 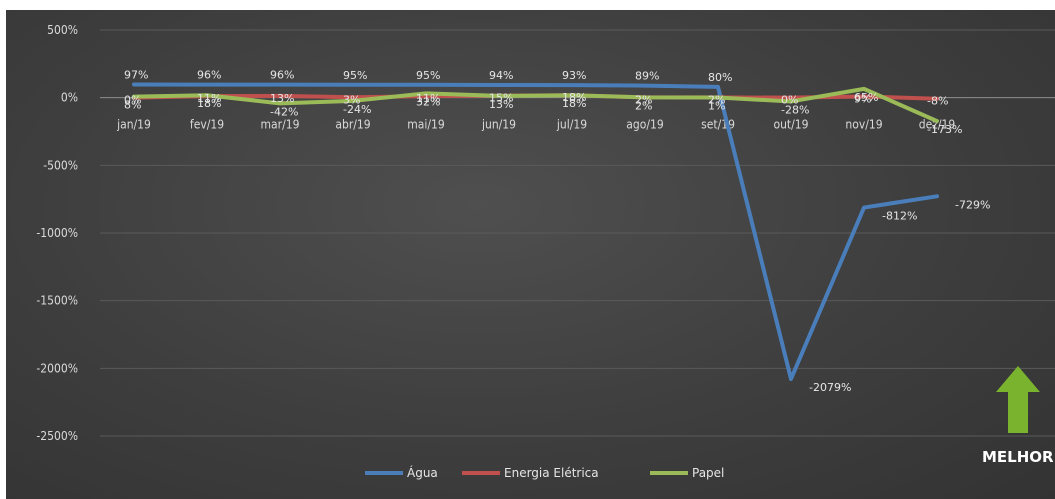 I want to click on data-label: 89%, so click(x=647, y=76).